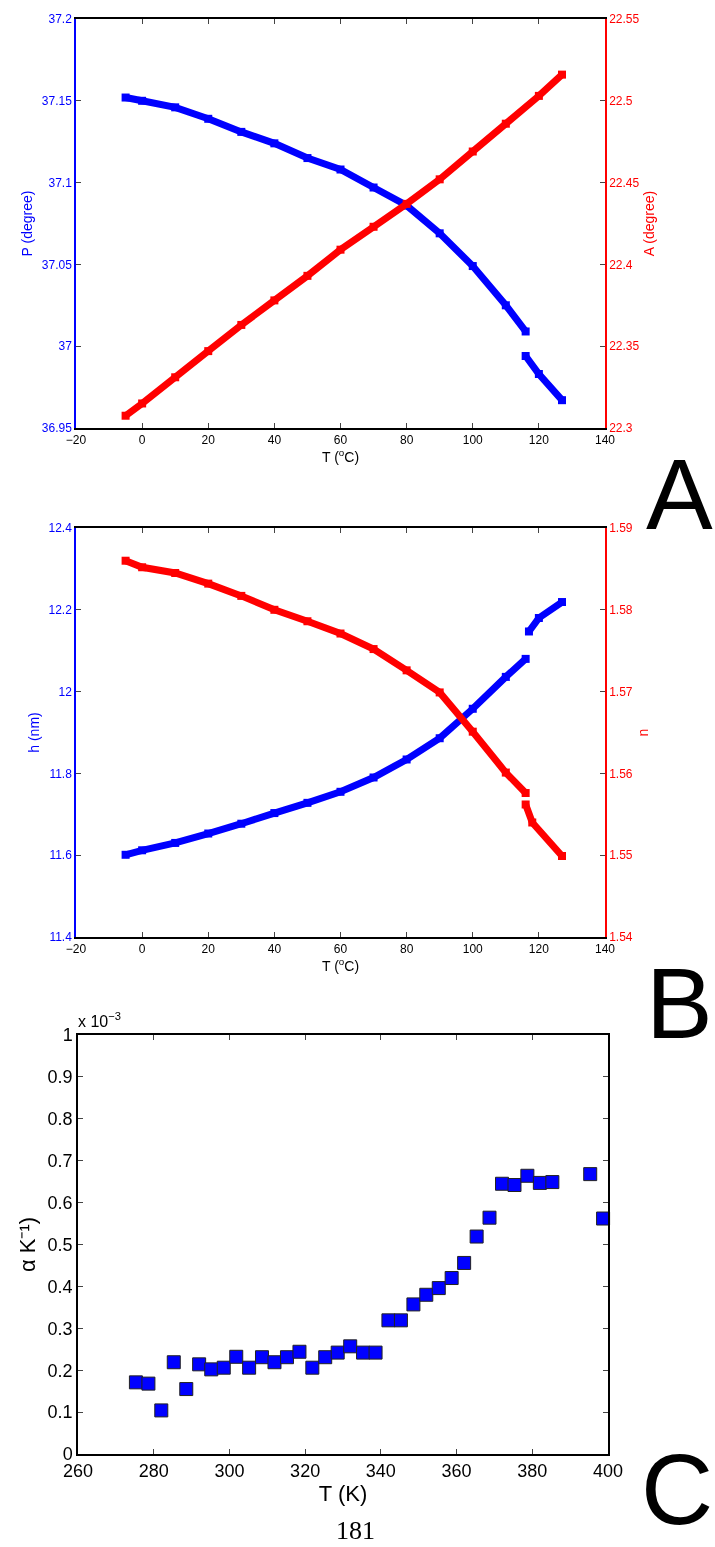  Describe the element at coordinates (60, 182) in the screenshot. I see `y-tick-label: 37.1` at that location.